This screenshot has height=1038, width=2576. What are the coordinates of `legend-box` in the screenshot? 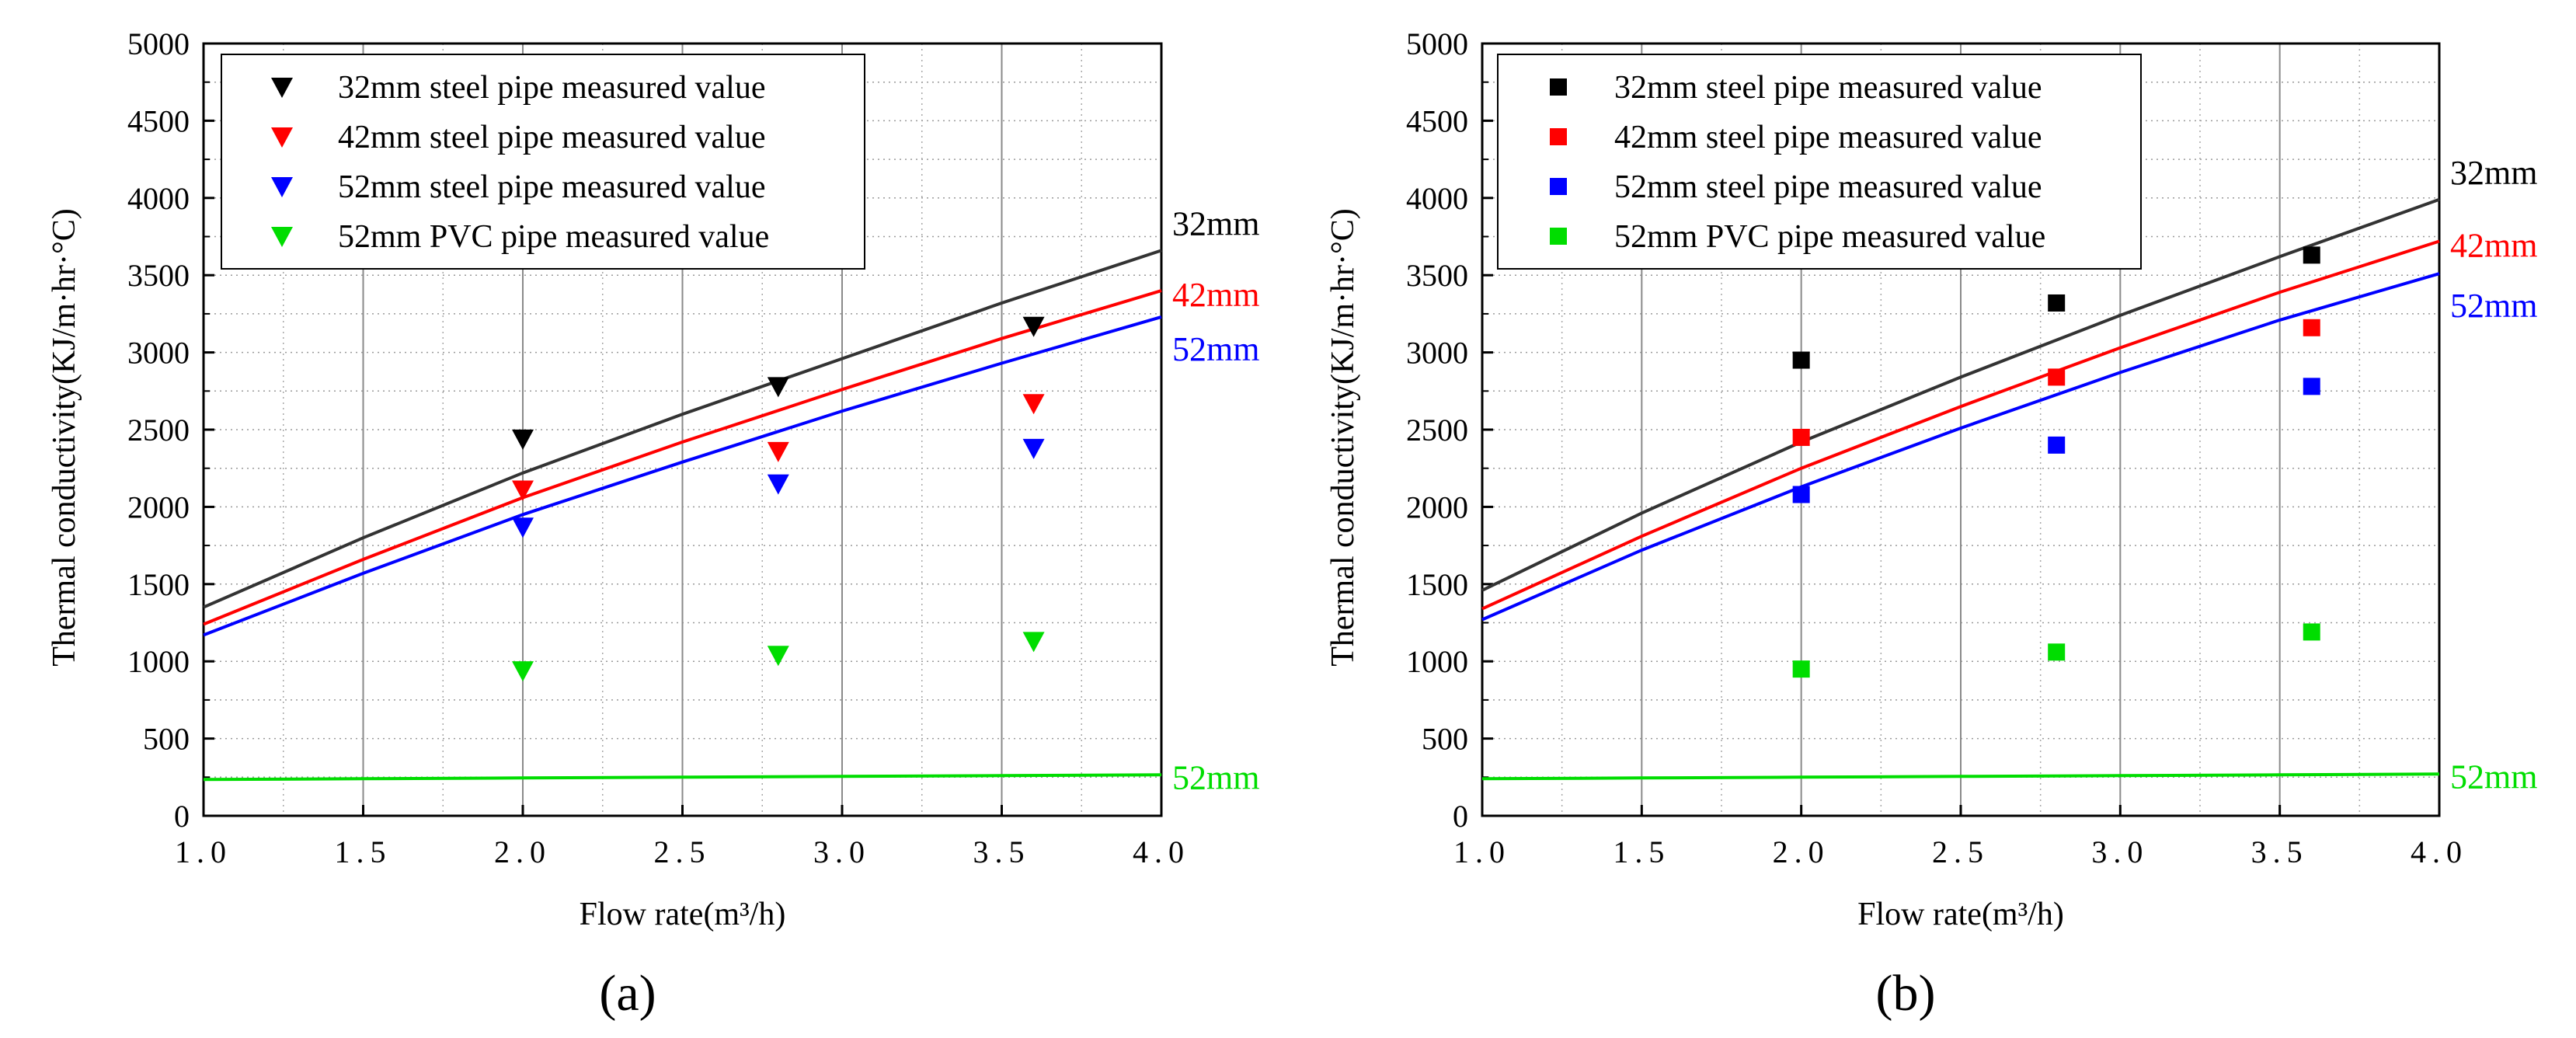 It's located at (543, 162).